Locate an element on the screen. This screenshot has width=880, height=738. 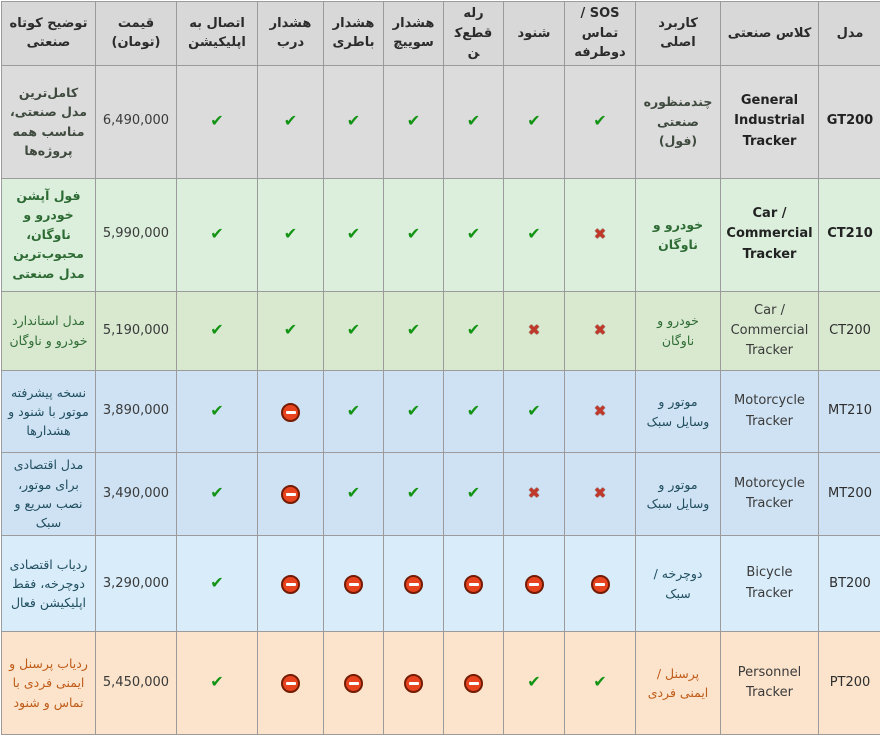
cell-sos-BT200 is located at coordinates (600, 583).